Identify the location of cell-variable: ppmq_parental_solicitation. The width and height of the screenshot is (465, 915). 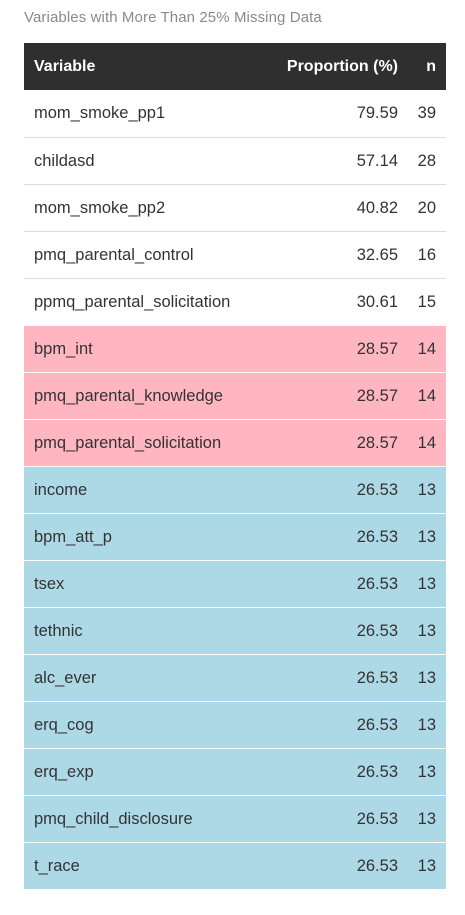
(132, 301).